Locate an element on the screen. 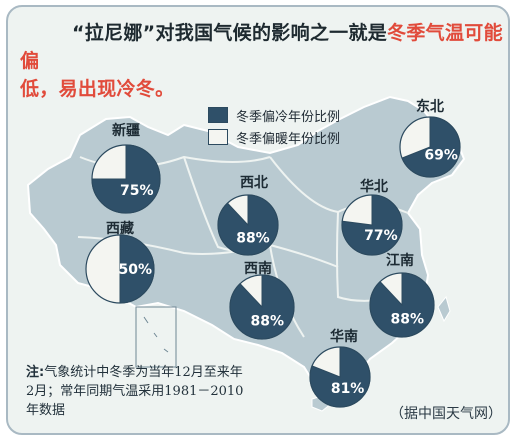 The width and height of the screenshot is (514, 438). pie-4: 88% 西南 is located at coordinates (262, 300).